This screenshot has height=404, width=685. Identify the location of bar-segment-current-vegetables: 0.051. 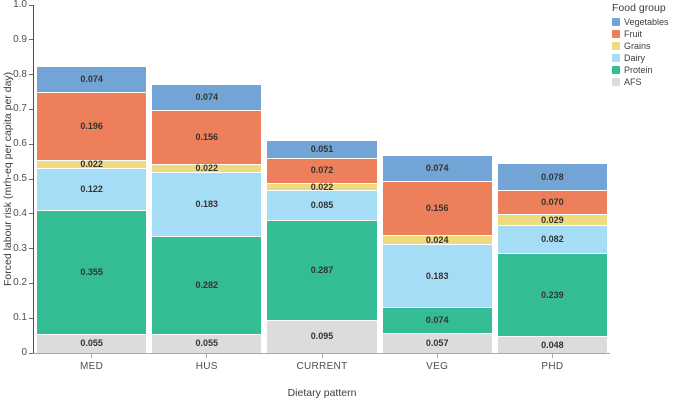
(322, 149).